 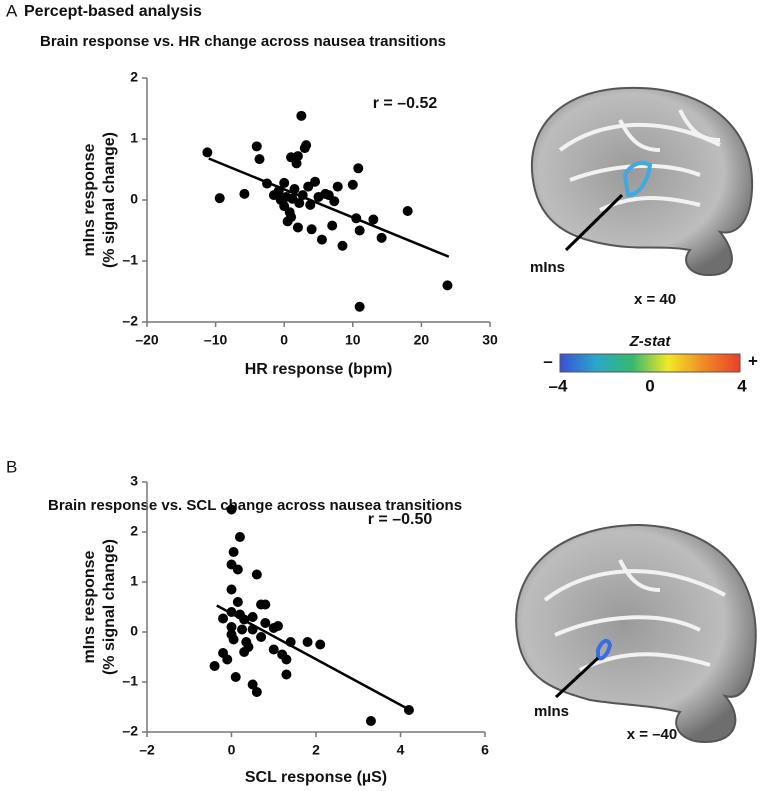 I want to click on brain-image: mIns x = –40, so click(x=636, y=633).